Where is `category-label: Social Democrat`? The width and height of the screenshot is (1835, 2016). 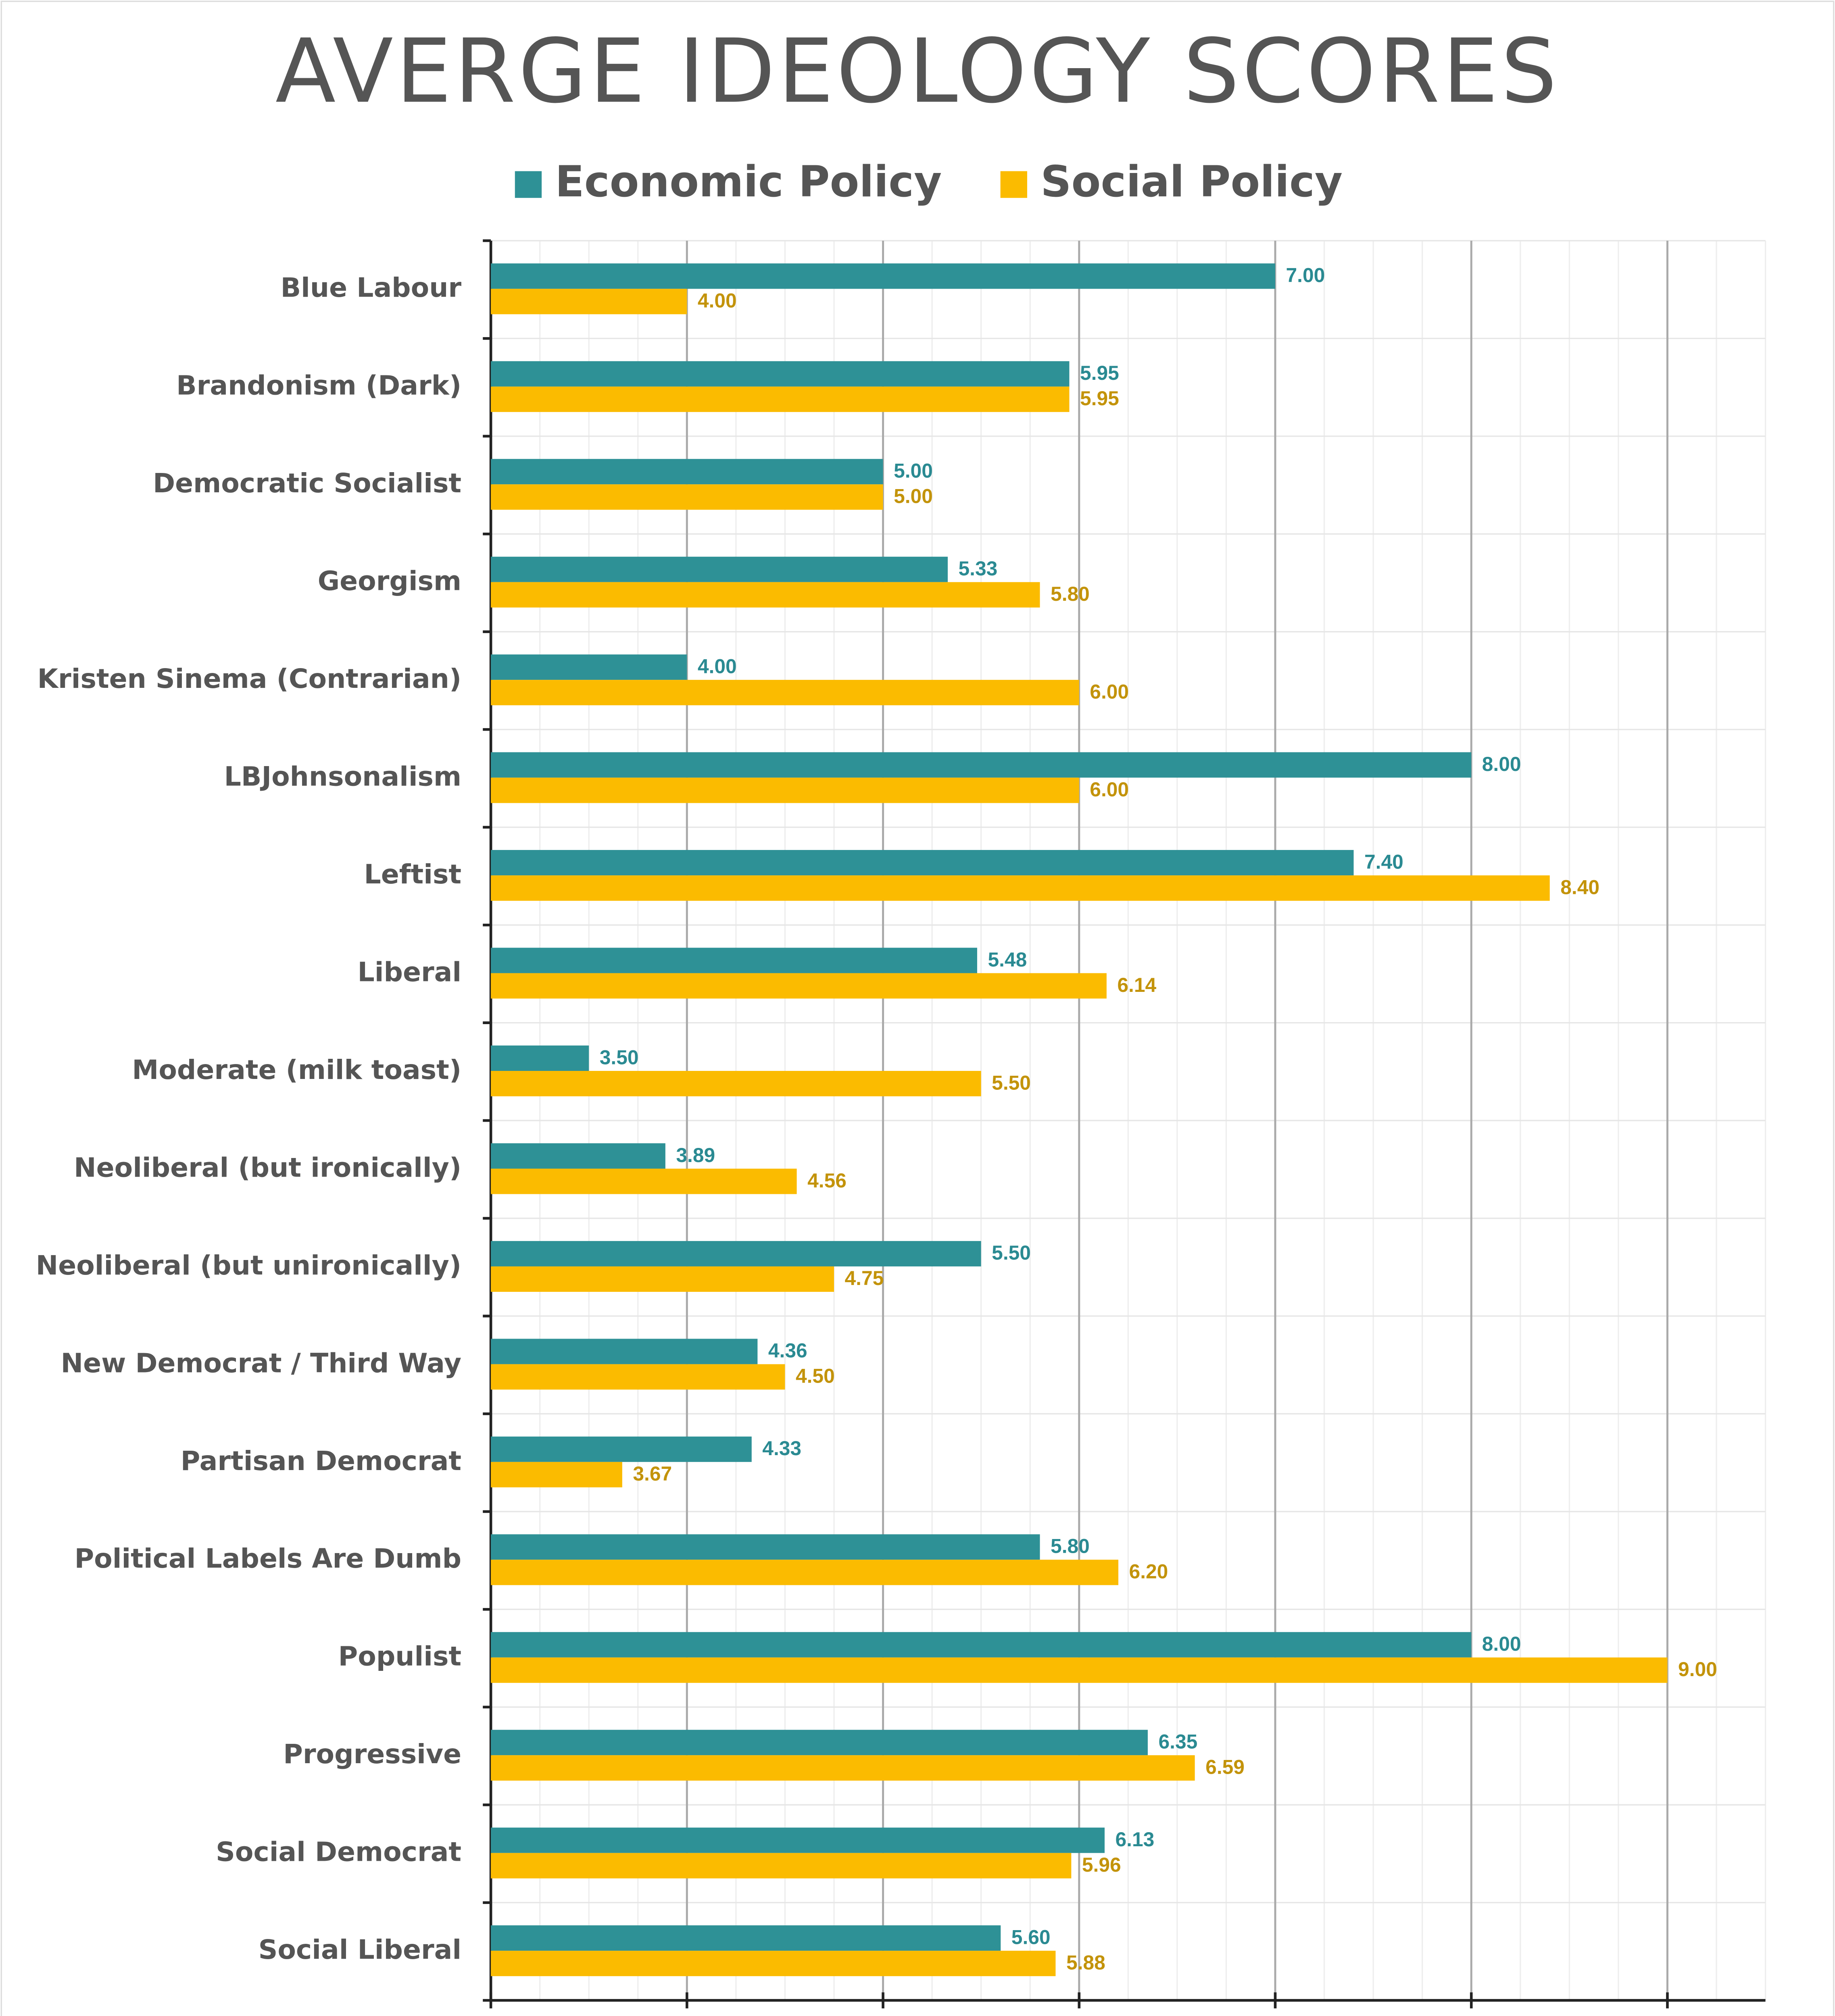
category-label: Social Democrat is located at coordinates (338, 1852).